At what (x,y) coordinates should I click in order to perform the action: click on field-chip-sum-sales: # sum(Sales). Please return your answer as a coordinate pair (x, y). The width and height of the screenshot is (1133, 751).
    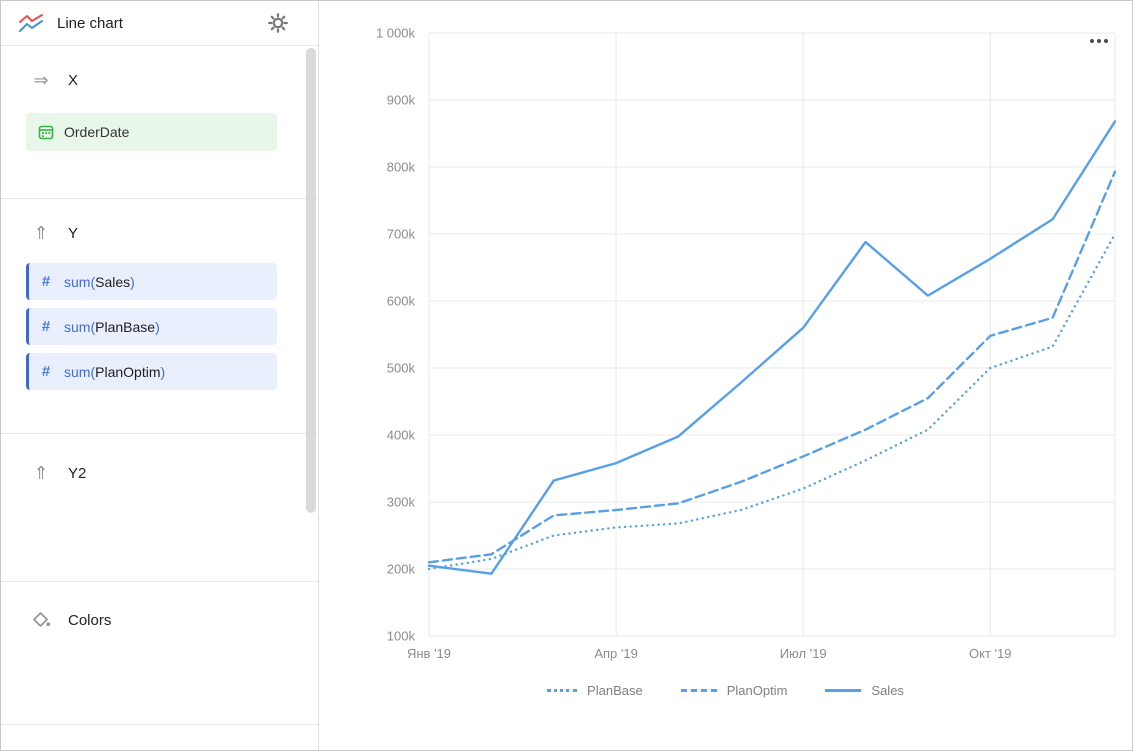
    Looking at the image, I should click on (151, 281).